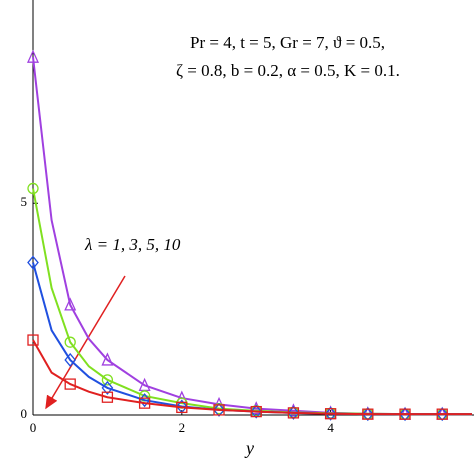  Describe the element at coordinates (24, 201) in the screenshot. I see `y-tick-label: 5` at that location.